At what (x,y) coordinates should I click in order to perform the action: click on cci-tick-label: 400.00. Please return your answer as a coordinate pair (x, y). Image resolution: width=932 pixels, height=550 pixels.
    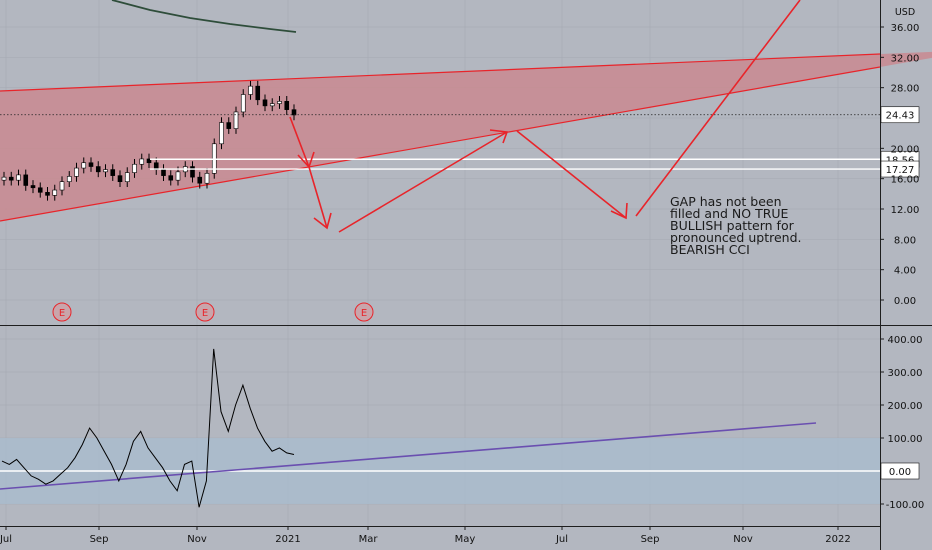
    Looking at the image, I should click on (905, 340).